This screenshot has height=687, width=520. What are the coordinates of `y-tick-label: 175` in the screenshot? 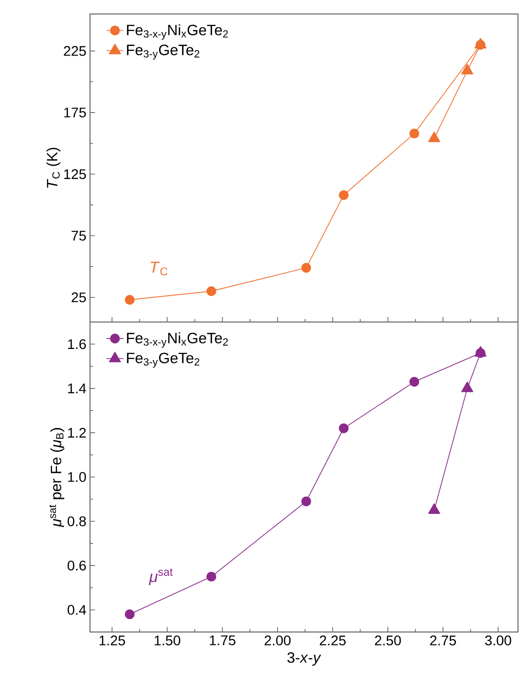 It's located at (75, 113).